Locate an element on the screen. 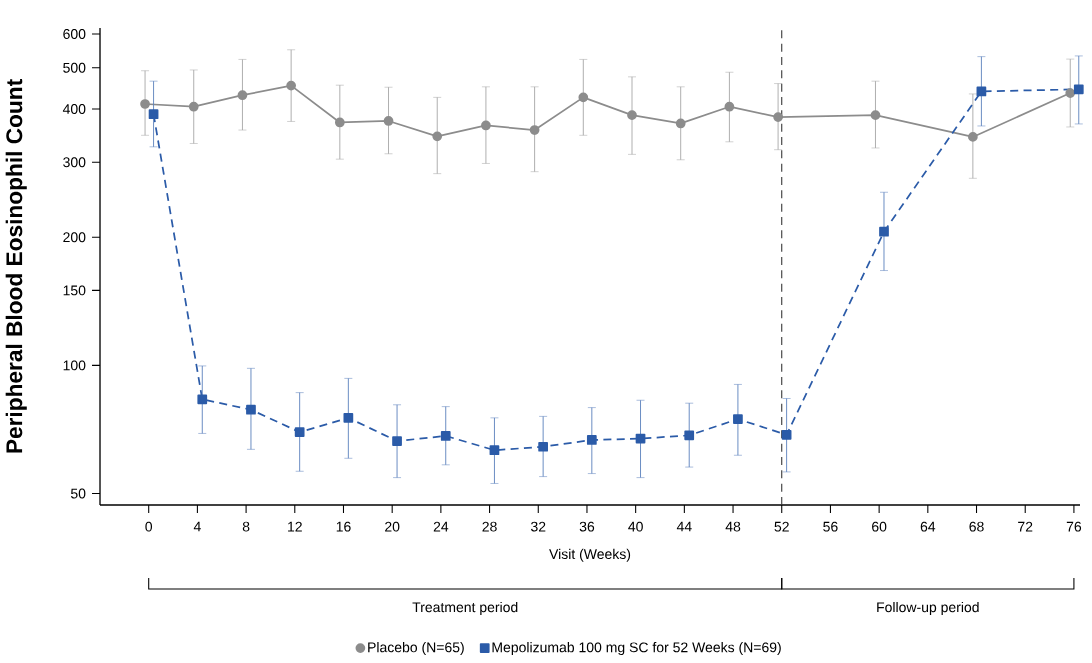 The image size is (1092, 663). x-tick-label: 44 is located at coordinates (684, 526).